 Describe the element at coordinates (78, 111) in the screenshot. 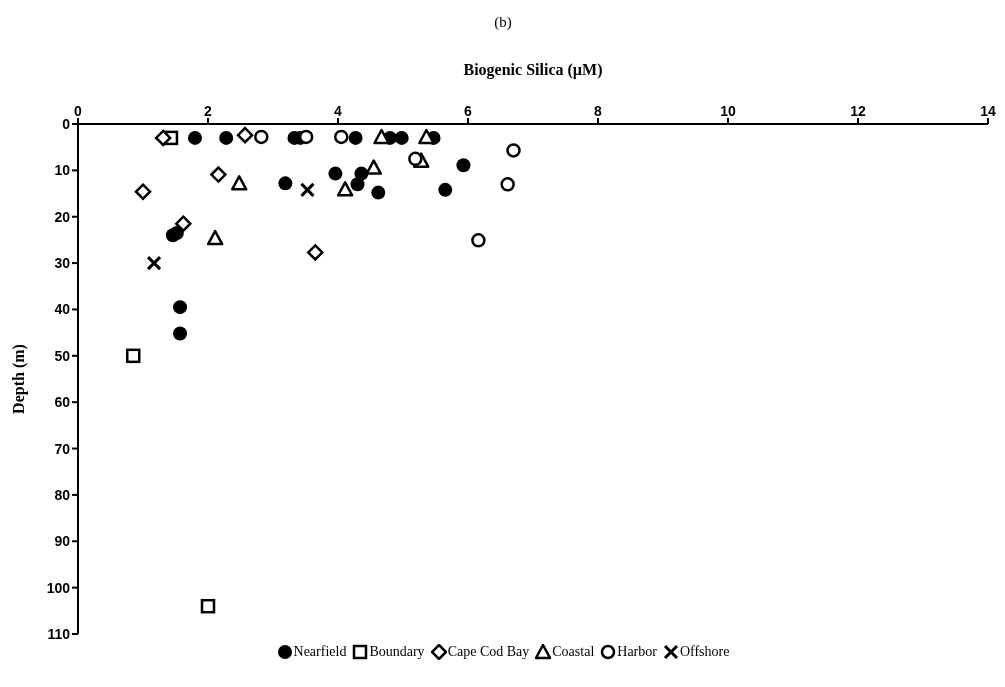

I see `x-tick-label: 0` at that location.